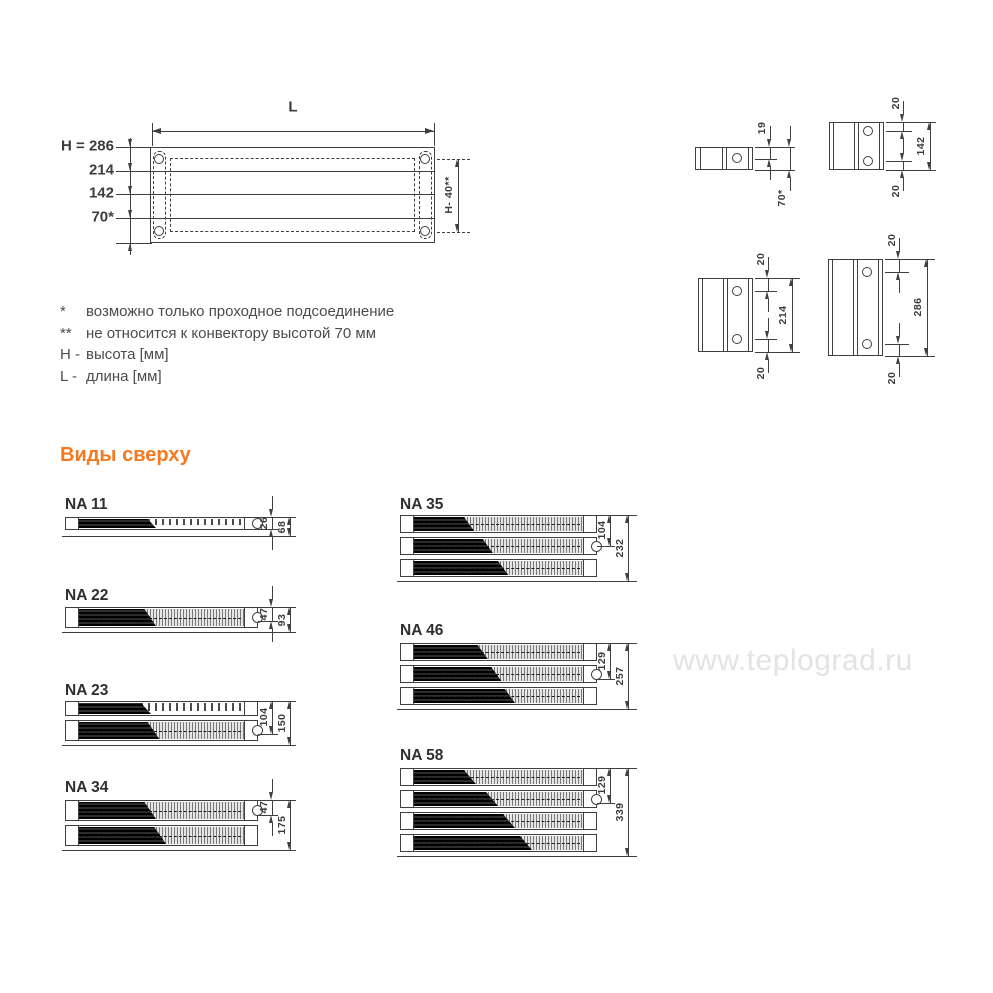 This screenshot has width=993, height=993. I want to click on dim-label: 339, so click(620, 812).